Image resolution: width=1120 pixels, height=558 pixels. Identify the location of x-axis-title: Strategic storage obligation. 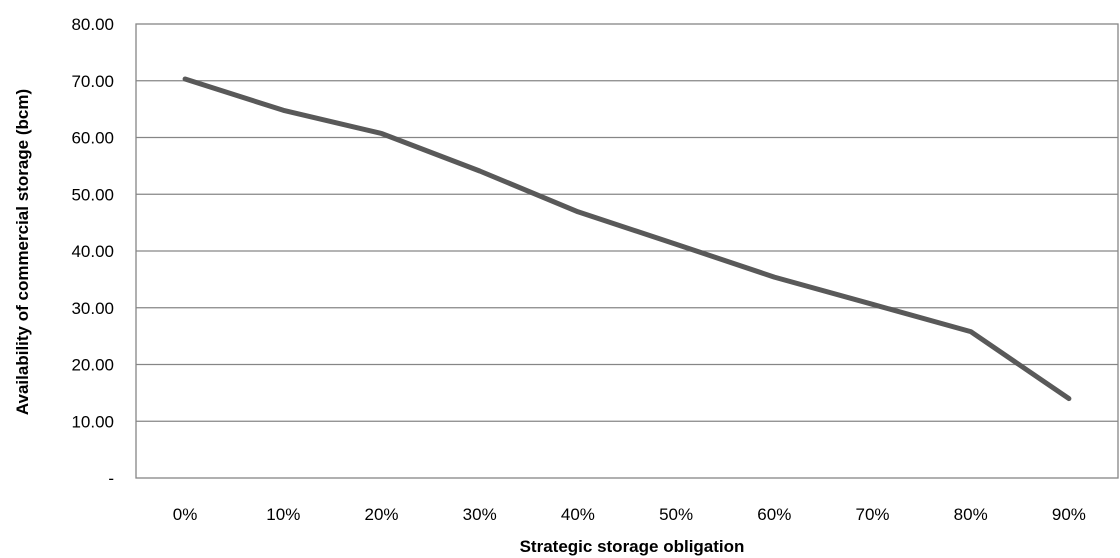
(632, 546).